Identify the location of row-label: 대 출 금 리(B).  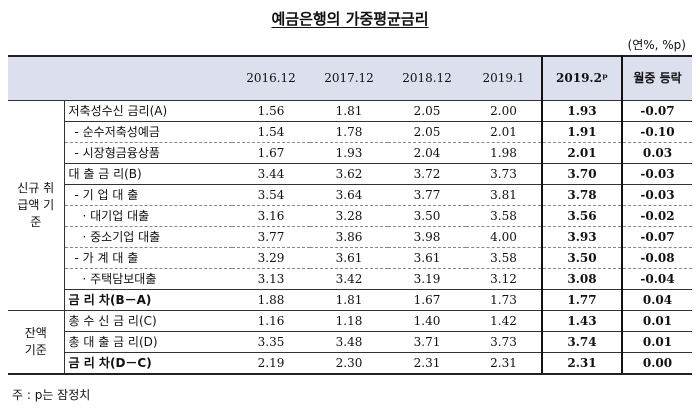
(147, 174).